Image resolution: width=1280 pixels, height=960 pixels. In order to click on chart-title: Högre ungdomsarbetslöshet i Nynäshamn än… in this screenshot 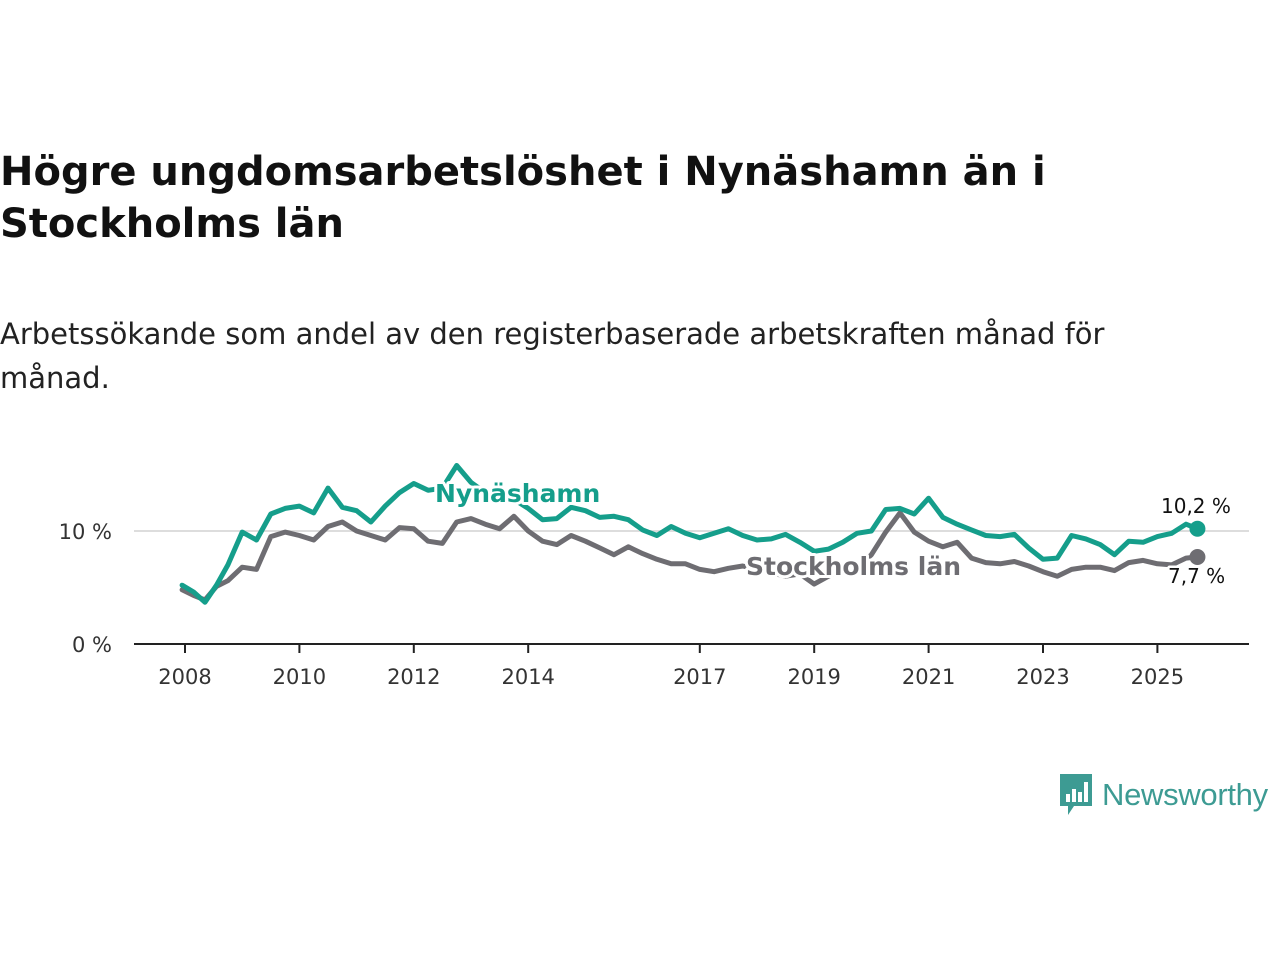, I will do `click(523, 198)`.